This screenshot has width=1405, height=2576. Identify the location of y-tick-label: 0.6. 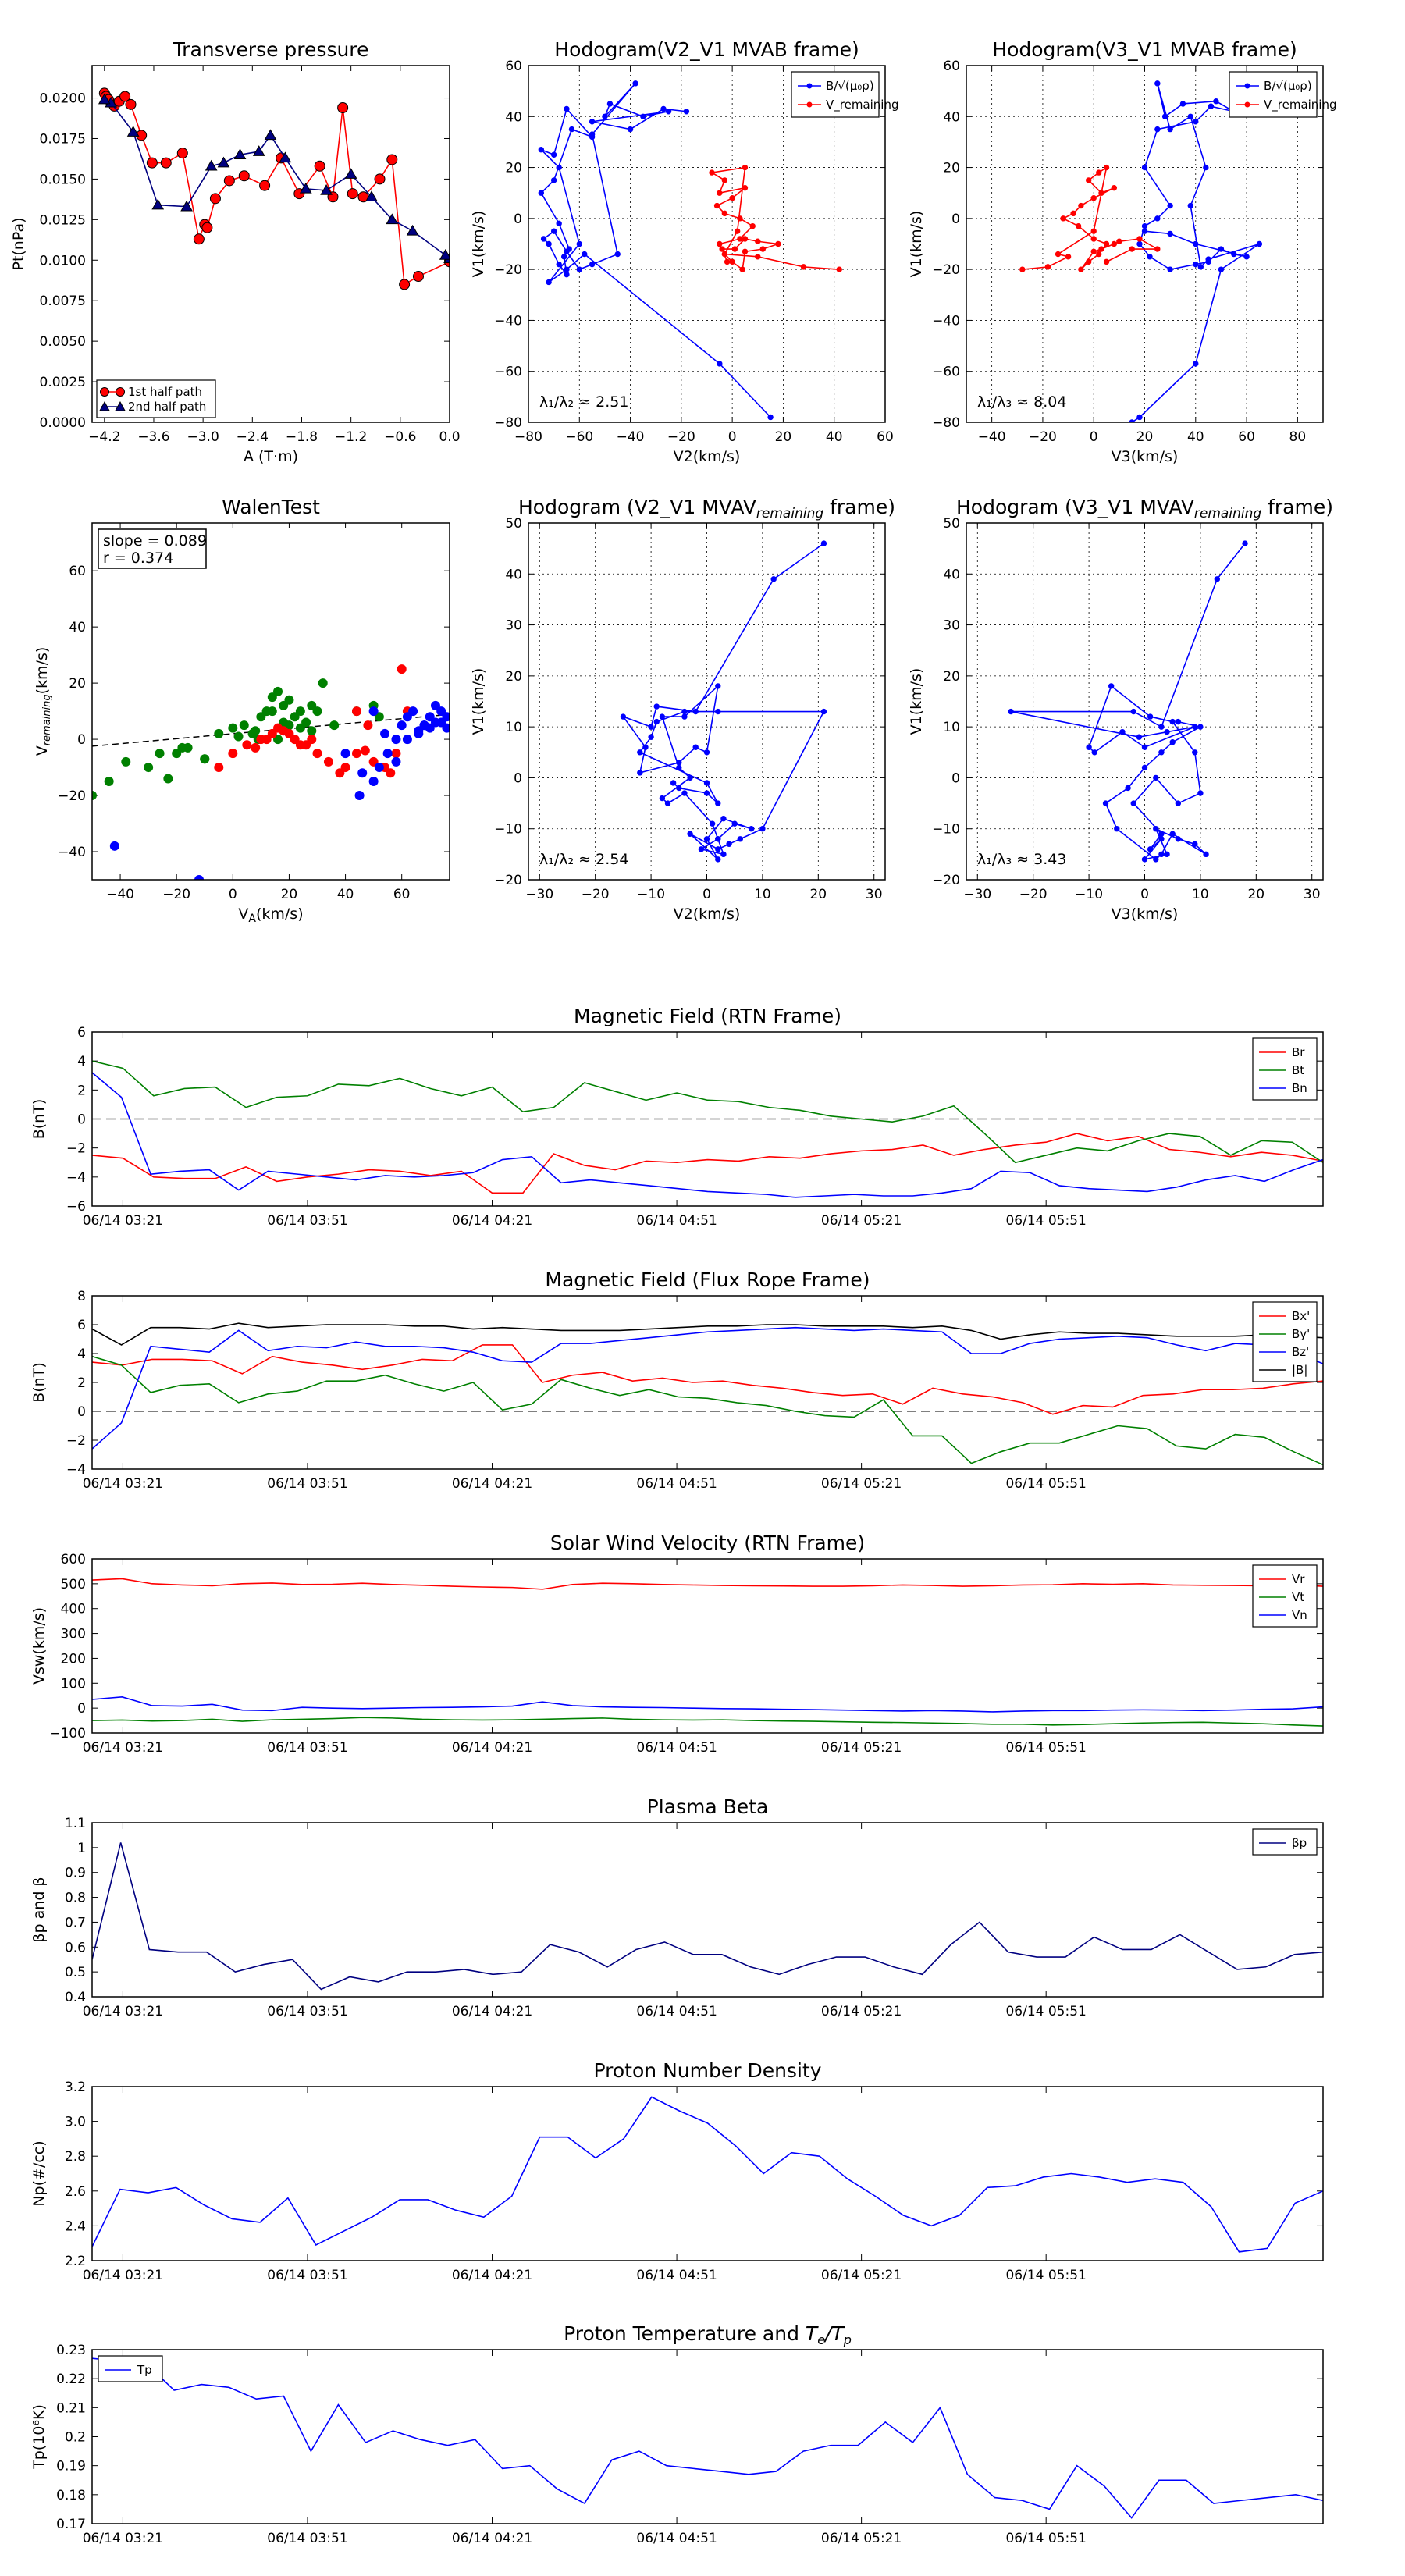
(76, 1947).